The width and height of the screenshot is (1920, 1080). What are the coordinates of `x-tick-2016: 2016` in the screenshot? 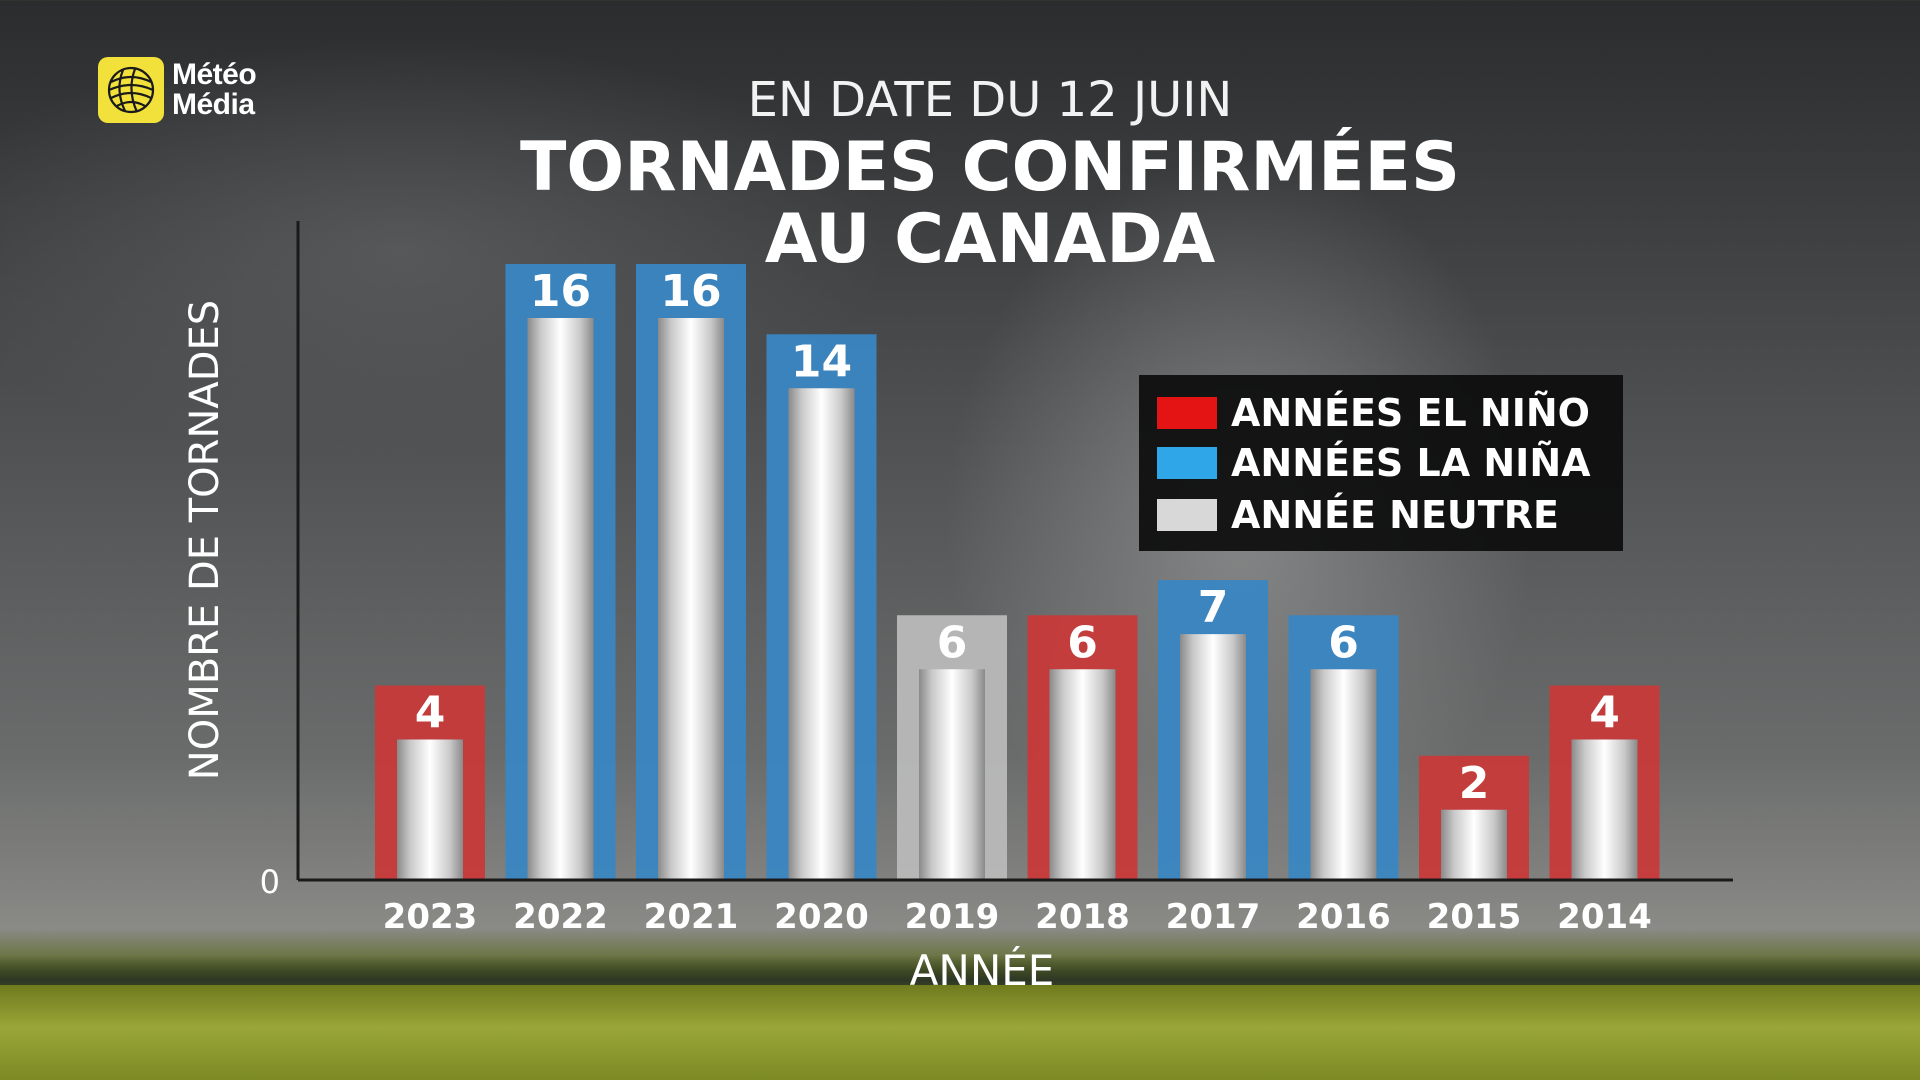 It's located at (1343, 917).